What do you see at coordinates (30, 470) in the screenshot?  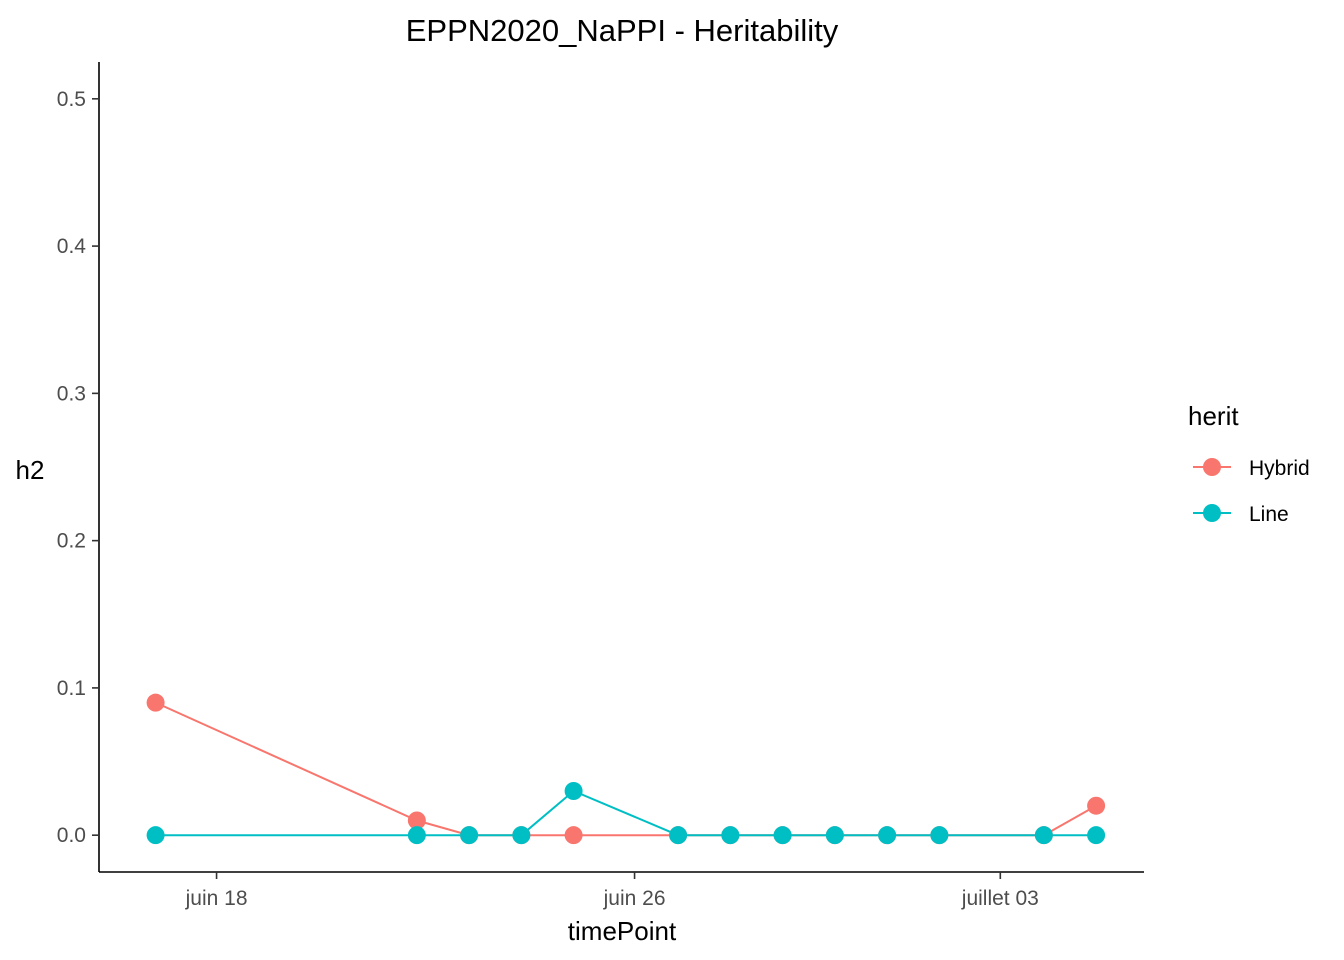 I see `y-axis-title: h2` at bounding box center [30, 470].